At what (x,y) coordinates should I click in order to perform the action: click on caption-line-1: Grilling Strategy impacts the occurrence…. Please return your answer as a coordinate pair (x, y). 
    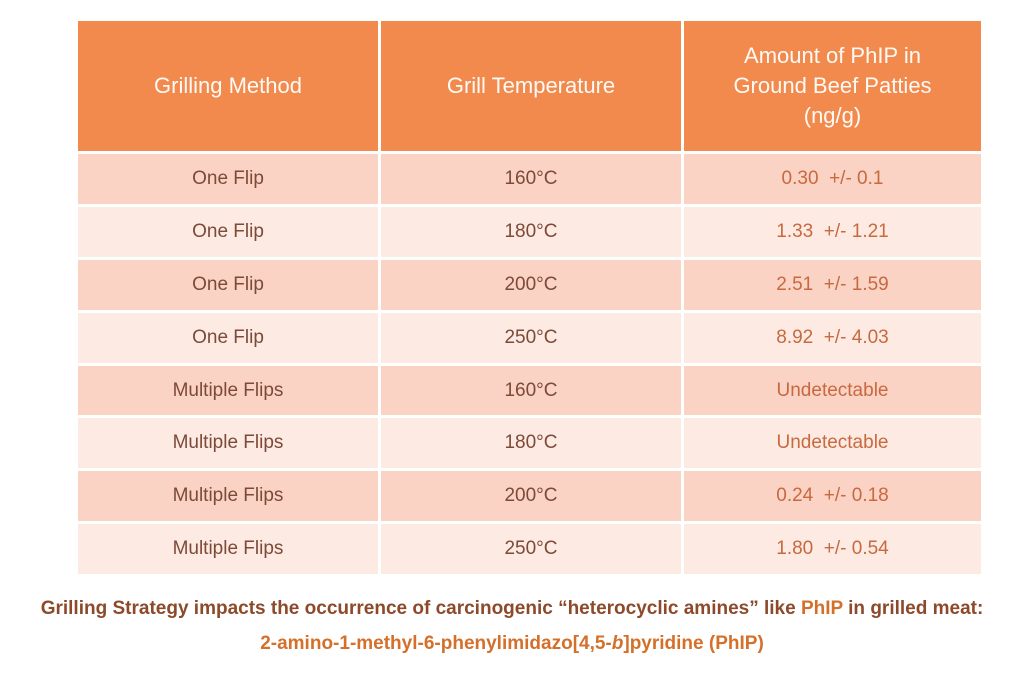
    Looking at the image, I should click on (512, 609).